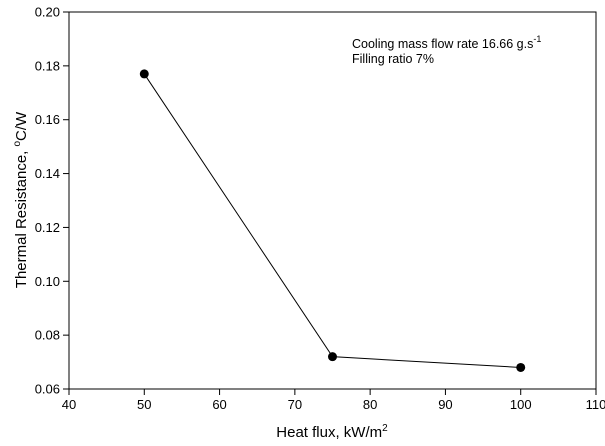  What do you see at coordinates (445, 404) in the screenshot?
I see `x-tick-label: 90` at bounding box center [445, 404].